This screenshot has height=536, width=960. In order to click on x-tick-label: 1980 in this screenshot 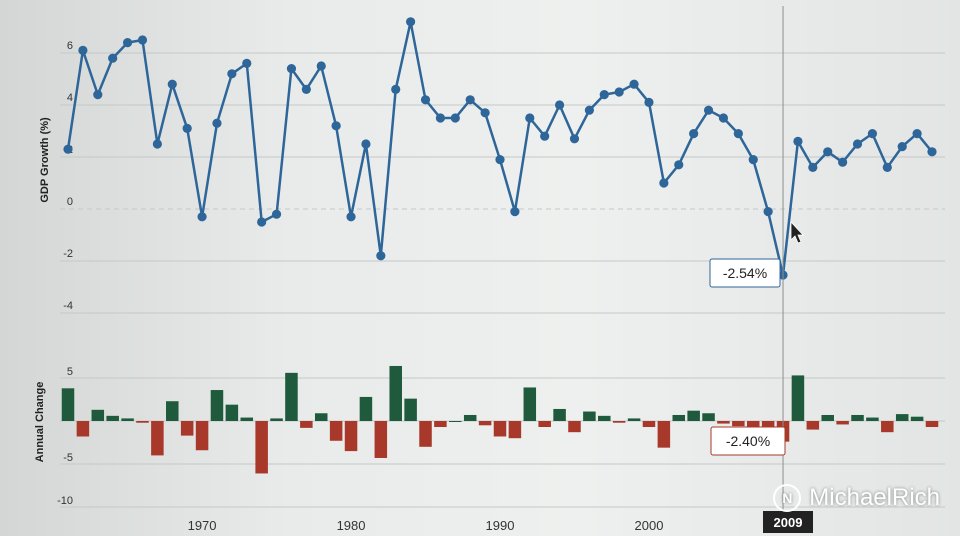, I will do `click(351, 525)`.